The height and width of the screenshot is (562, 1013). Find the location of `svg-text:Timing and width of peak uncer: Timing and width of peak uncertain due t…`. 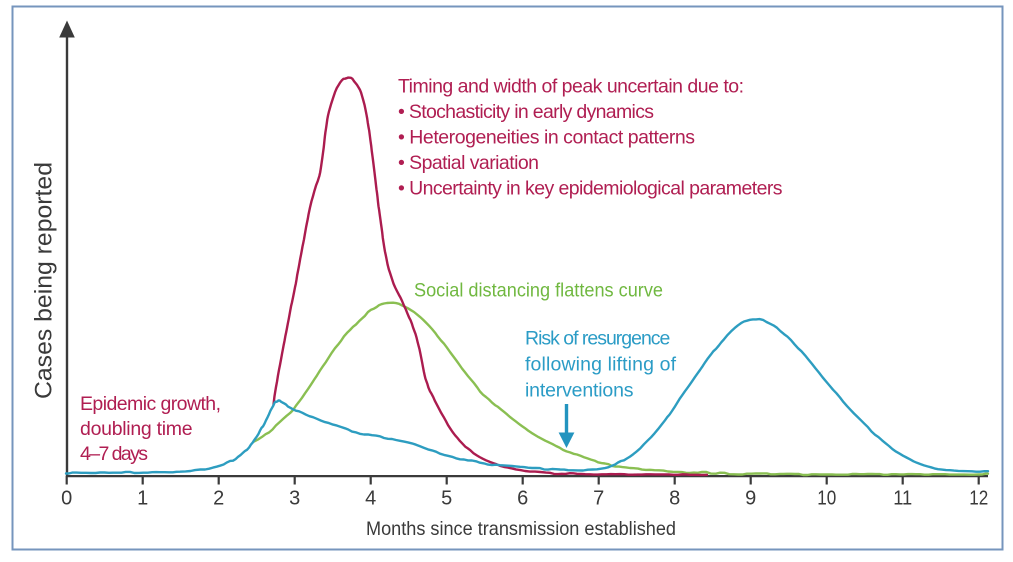

svg-text:Timing and width of peak uncer: Timing and width of peak uncertain due t… is located at coordinates (571, 87).